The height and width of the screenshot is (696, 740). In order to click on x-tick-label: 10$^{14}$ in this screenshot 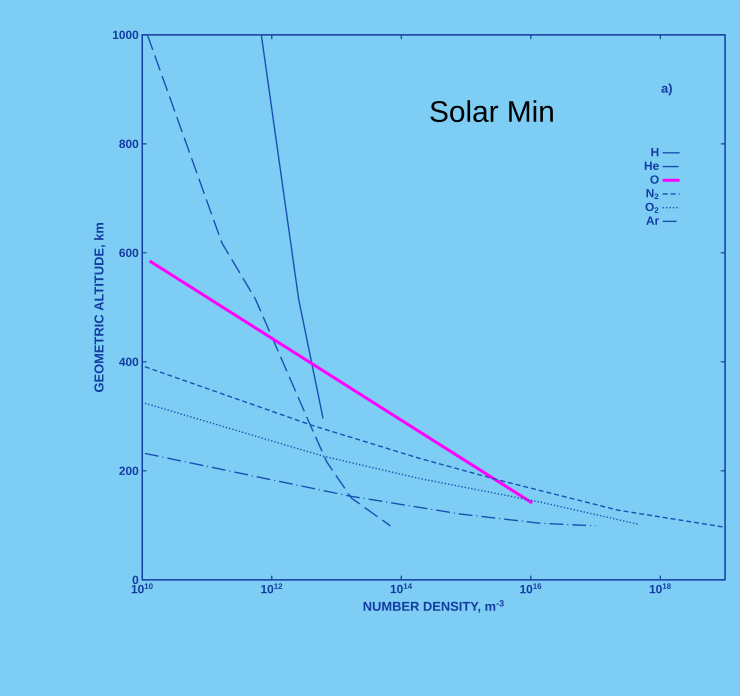, I will do `click(401, 588)`.